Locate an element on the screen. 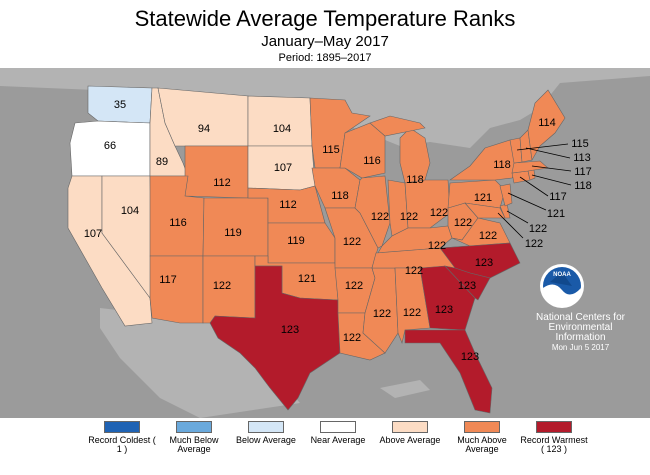 The image size is (650, 475). rank-WV: 122 is located at coordinates (463, 223).